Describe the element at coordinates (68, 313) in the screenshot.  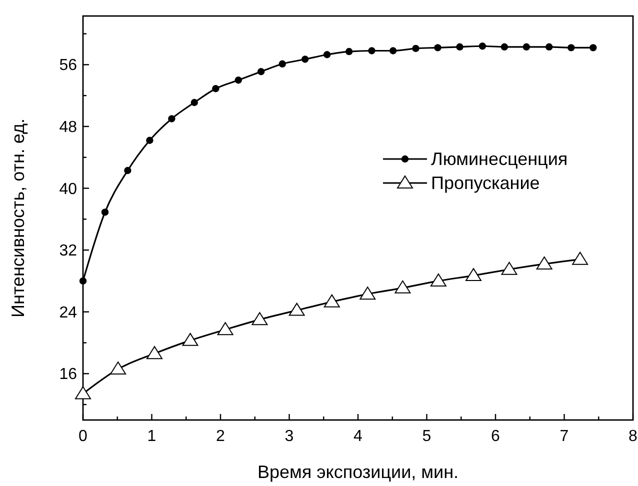
I see `y-tick-label: 24` at that location.